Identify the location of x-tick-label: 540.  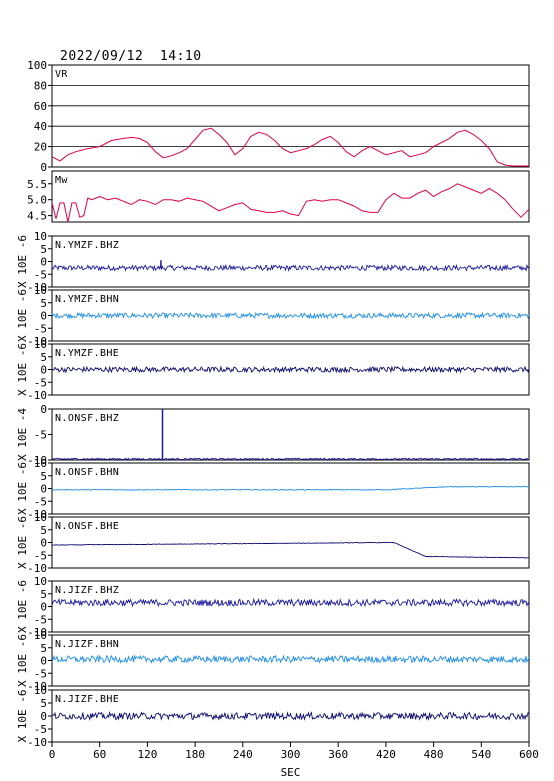
(481, 754).